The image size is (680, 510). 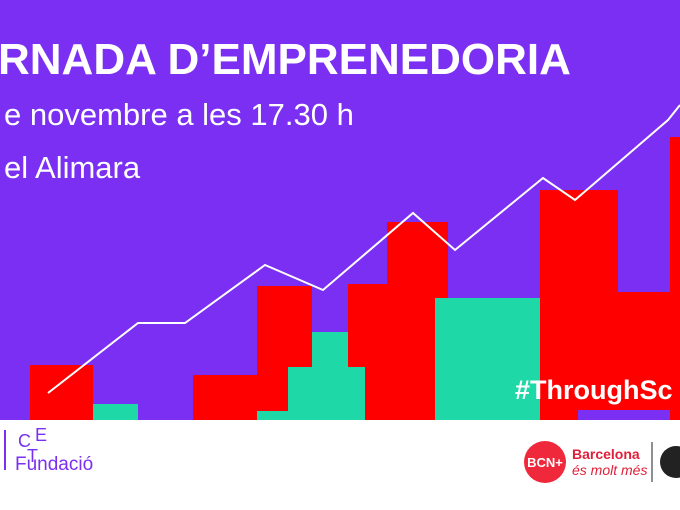 I want to click on logo-letter: C, so click(x=24, y=441).